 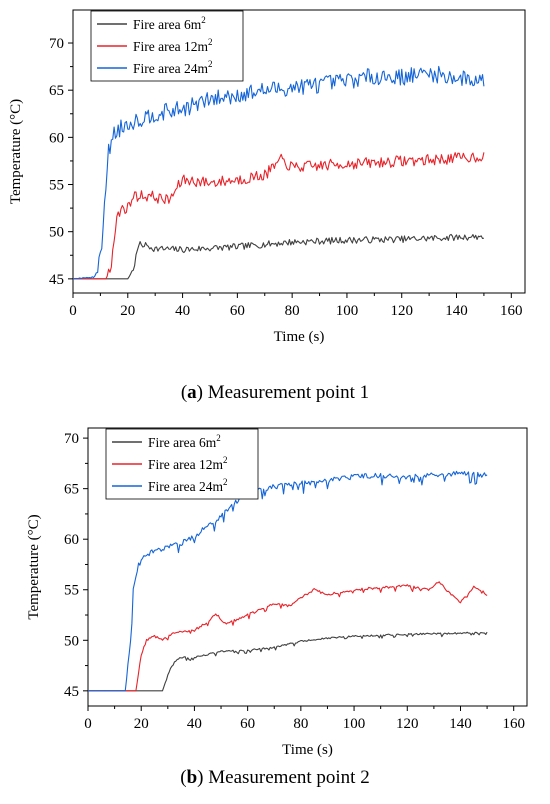 What do you see at coordinates (275, 392) in the screenshot?
I see `panel-caption: (a) Measurement point 1` at bounding box center [275, 392].